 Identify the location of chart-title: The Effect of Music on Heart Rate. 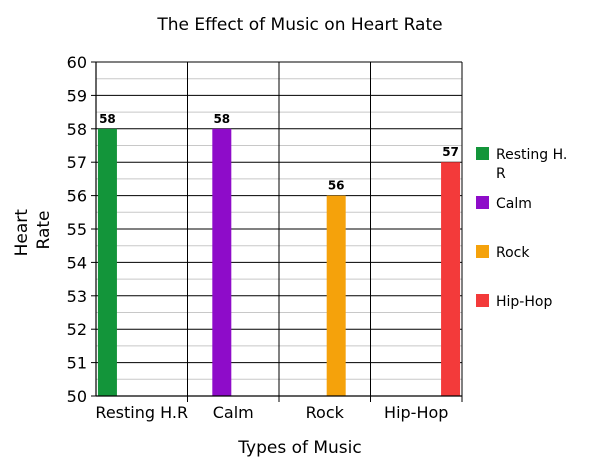
(299, 25).